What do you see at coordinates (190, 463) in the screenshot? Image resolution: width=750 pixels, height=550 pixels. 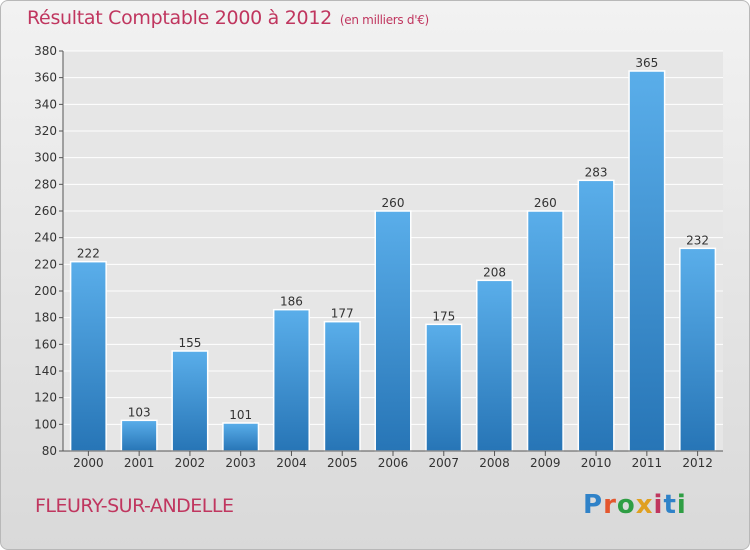 I see `x-tick-label: 2002` at bounding box center [190, 463].